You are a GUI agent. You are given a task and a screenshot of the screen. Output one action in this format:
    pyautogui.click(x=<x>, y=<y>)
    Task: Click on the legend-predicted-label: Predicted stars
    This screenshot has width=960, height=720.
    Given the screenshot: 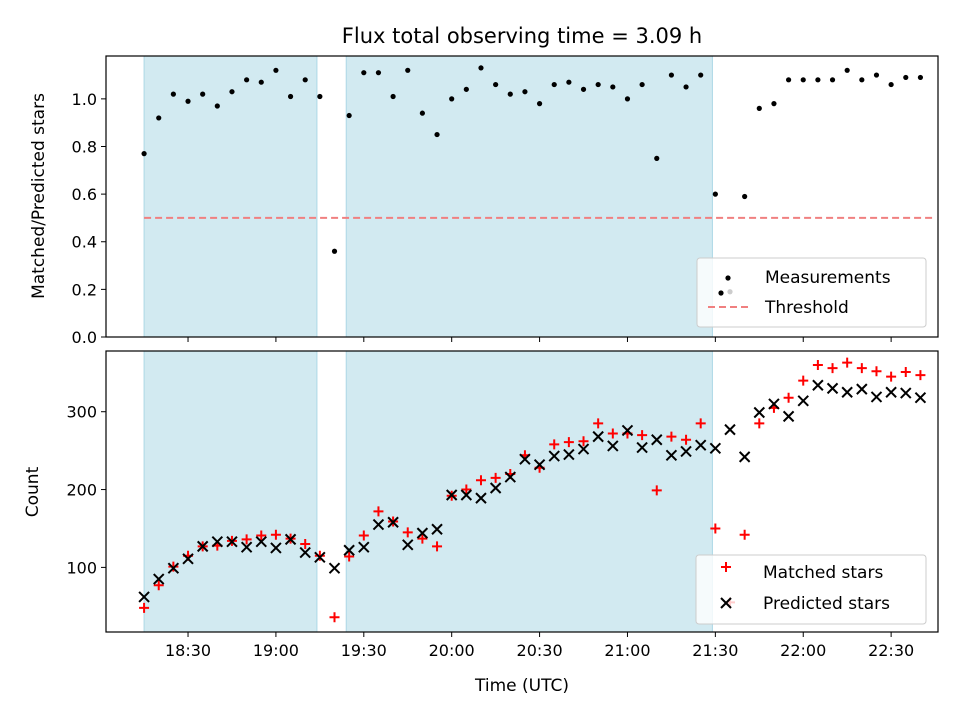 What is the action you would take?
    pyautogui.click(x=826, y=604)
    